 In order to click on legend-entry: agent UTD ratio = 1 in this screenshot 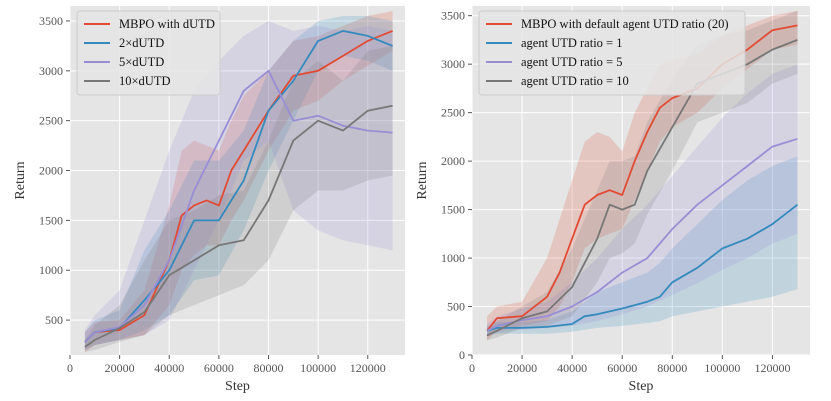, I will do `click(571, 43)`.